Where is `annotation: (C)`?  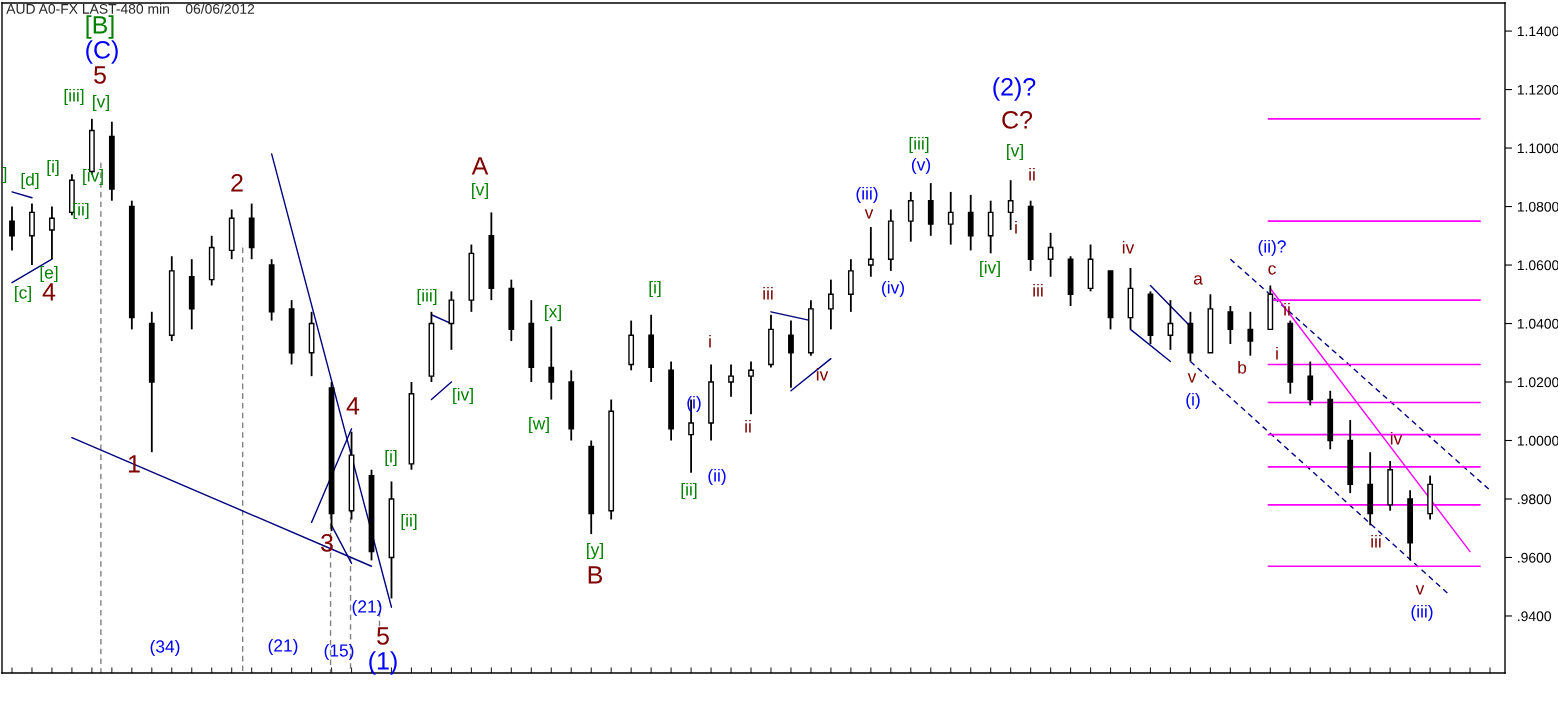 annotation: (C) is located at coordinates (102, 52).